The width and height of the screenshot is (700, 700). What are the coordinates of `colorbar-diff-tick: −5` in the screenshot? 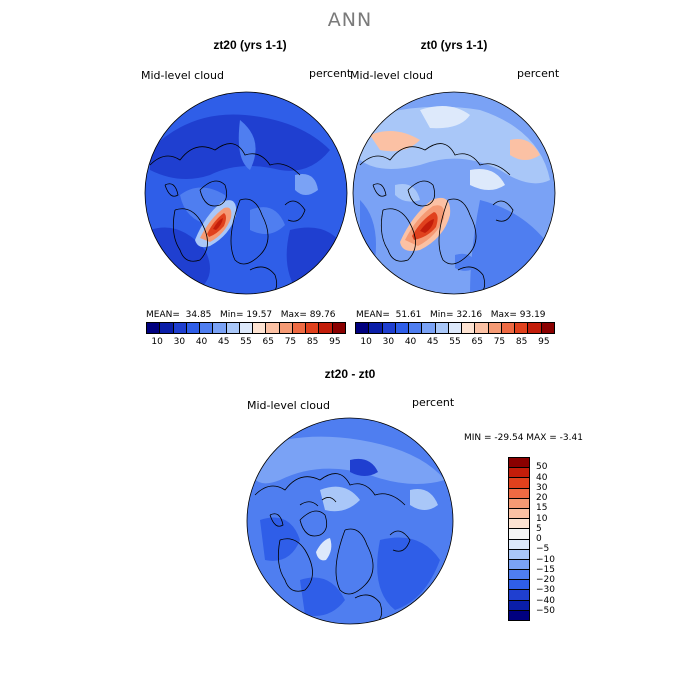 It's located at (543, 549).